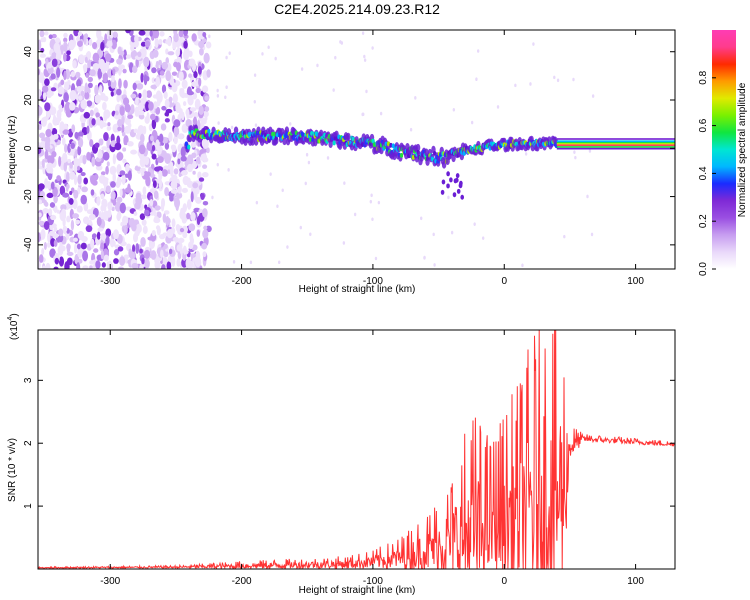 Image resolution: width=750 pixels, height=600 pixels. Describe the element at coordinates (635, 281) in the screenshot. I see `x-tick-label: 100` at that location.